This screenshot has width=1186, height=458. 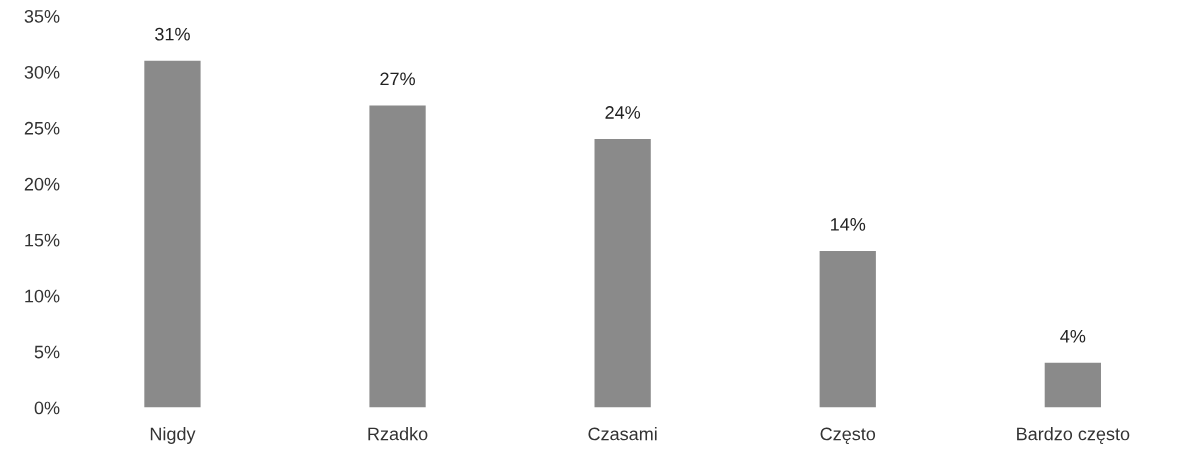 I want to click on x-tick-label: Bardzo często, so click(x=1073, y=435).